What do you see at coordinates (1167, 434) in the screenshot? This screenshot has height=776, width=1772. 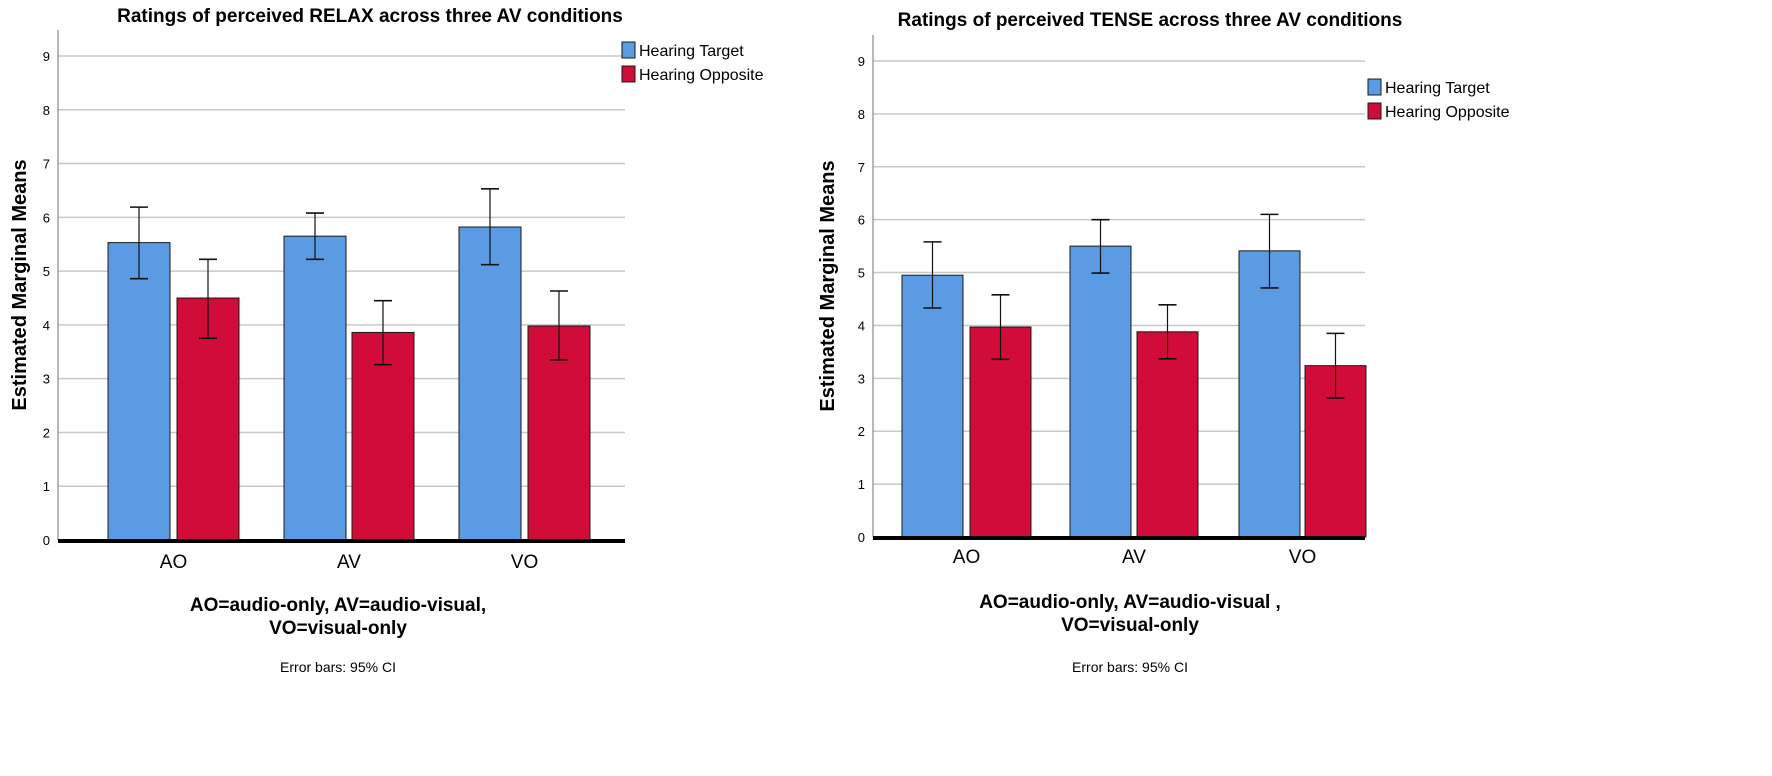 I see `bar-av-opposite` at bounding box center [1167, 434].